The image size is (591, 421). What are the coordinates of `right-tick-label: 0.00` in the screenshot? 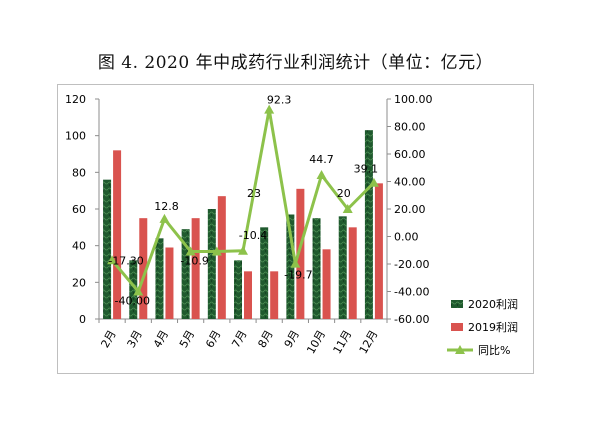 It's located at (406, 237).